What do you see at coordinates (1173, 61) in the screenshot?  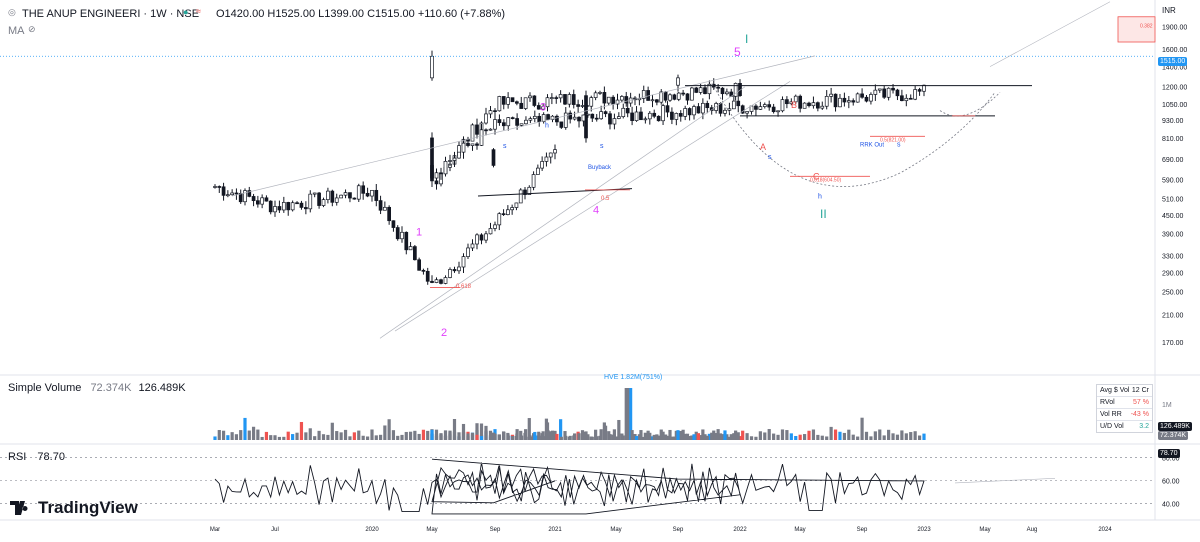 I see `price-badge: 1515.00` at bounding box center [1173, 61].